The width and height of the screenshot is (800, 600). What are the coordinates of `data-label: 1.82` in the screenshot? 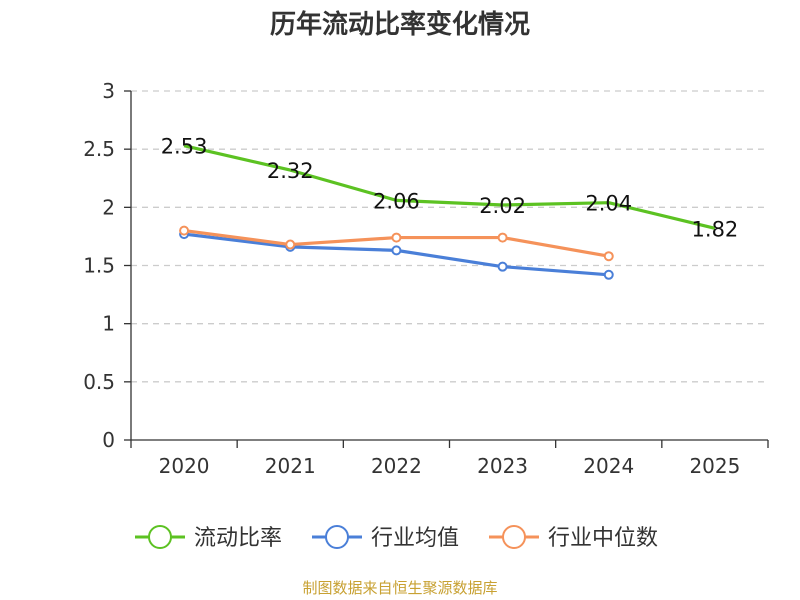 It's located at (715, 229).